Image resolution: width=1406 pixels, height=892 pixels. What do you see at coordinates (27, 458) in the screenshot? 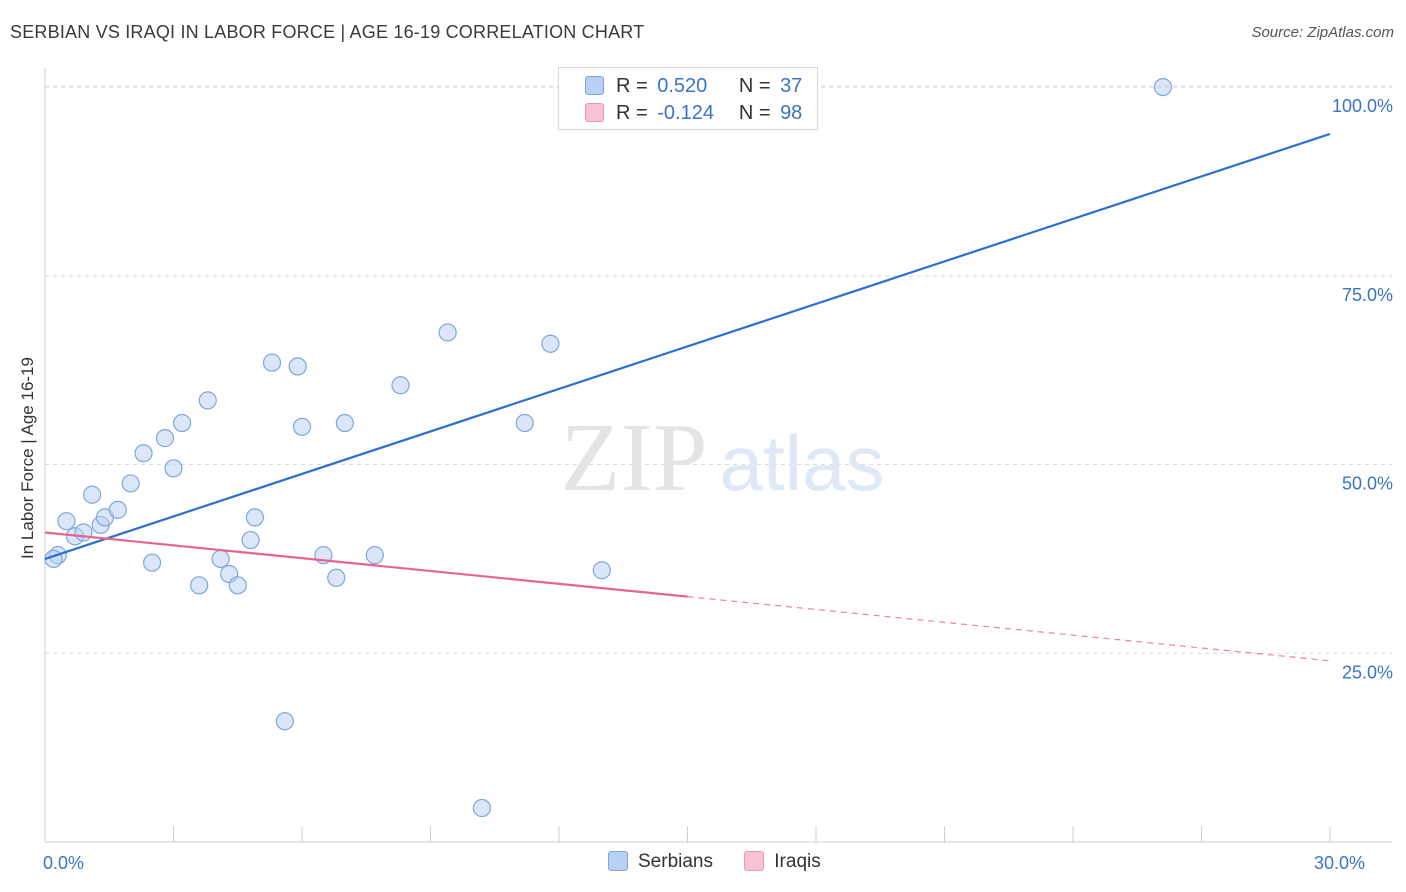
I see `y-axis-title: In Labor Force | Age 16-19` at bounding box center [27, 458].